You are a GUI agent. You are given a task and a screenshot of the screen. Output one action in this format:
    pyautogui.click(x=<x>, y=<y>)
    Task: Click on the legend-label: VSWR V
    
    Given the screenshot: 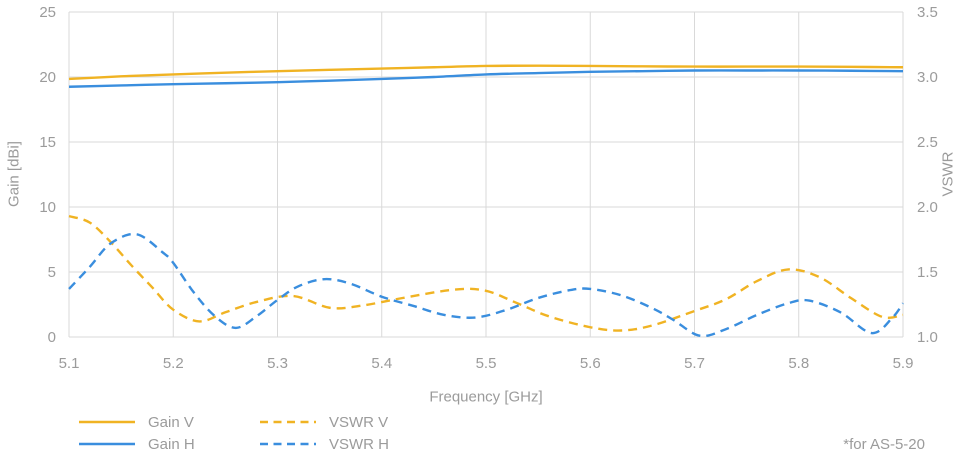 What is the action you would take?
    pyautogui.click(x=359, y=422)
    